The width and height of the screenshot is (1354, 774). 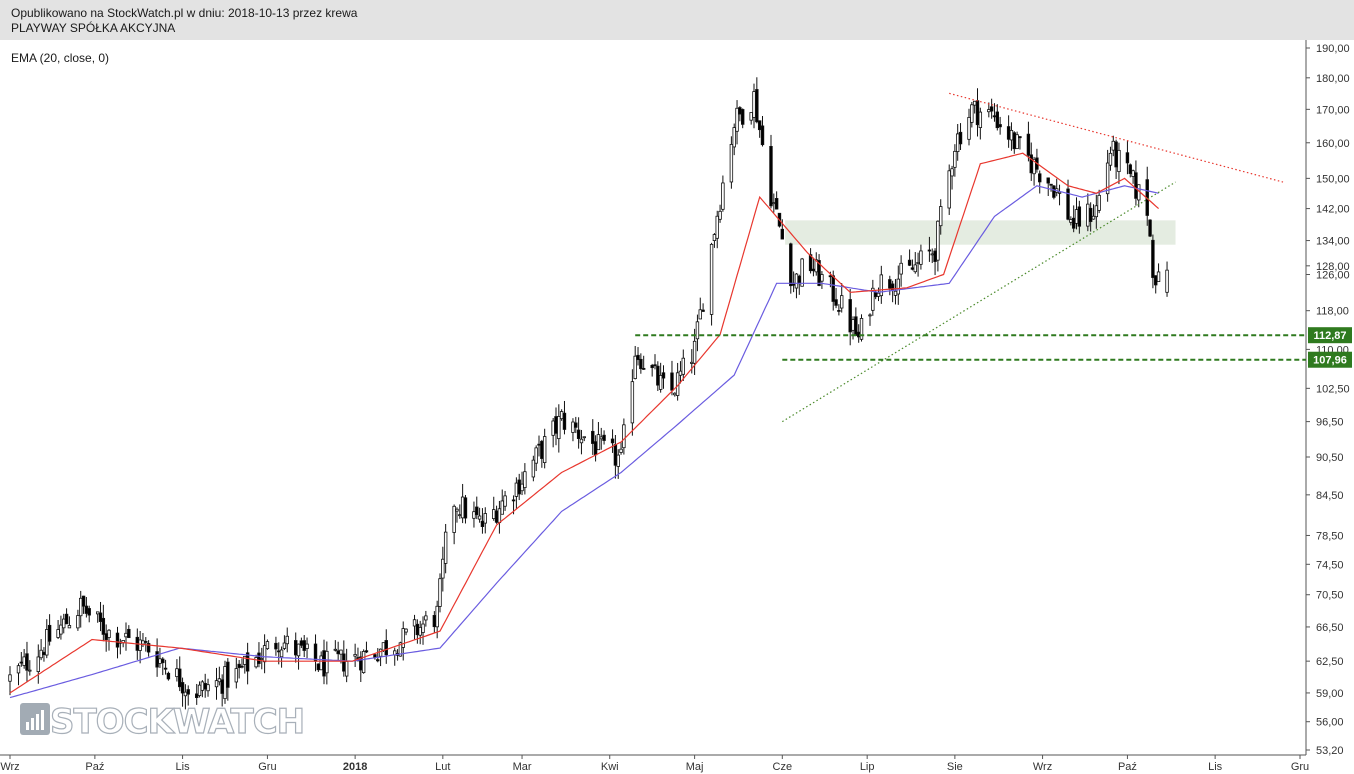 I want to click on y-tick-label: 170,00, so click(x=1333, y=110).